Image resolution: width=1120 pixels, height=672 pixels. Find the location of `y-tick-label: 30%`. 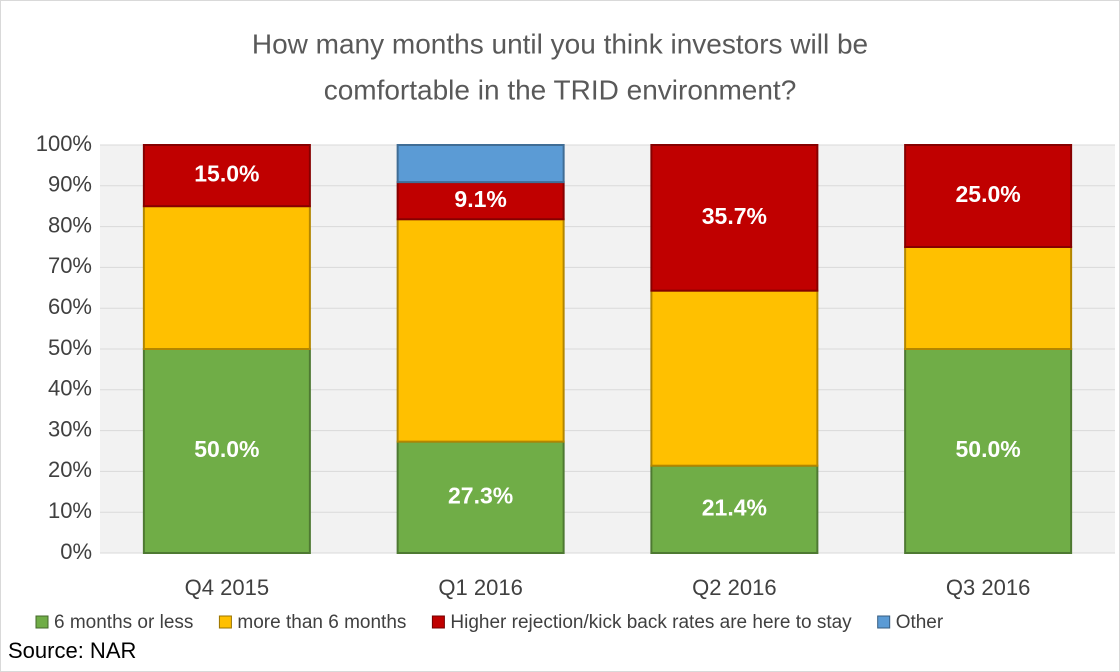

y-tick-label: 30% is located at coordinates (70, 428).